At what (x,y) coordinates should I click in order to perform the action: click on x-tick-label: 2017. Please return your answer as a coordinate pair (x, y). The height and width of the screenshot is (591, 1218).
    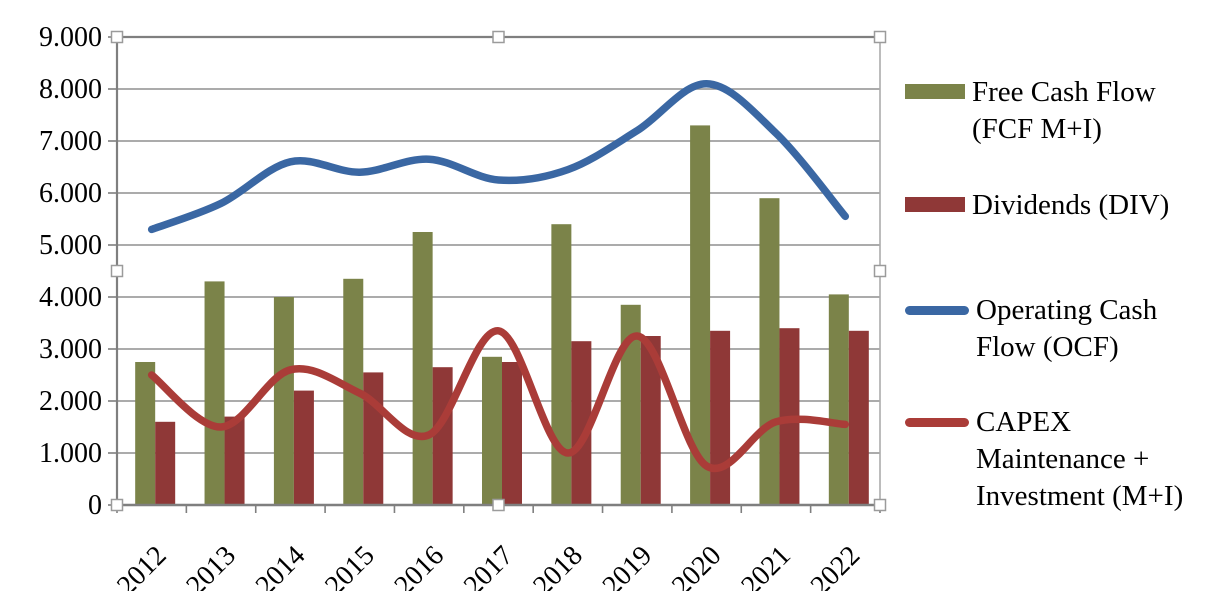
    Looking at the image, I should click on (489, 565).